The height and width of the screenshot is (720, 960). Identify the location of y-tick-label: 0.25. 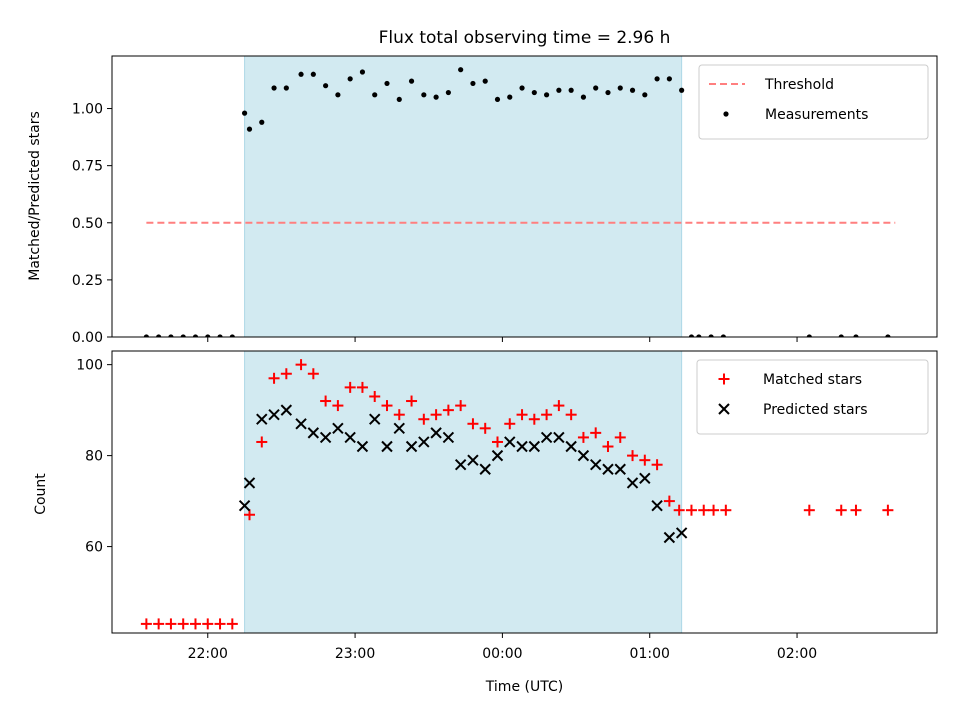
(87, 281).